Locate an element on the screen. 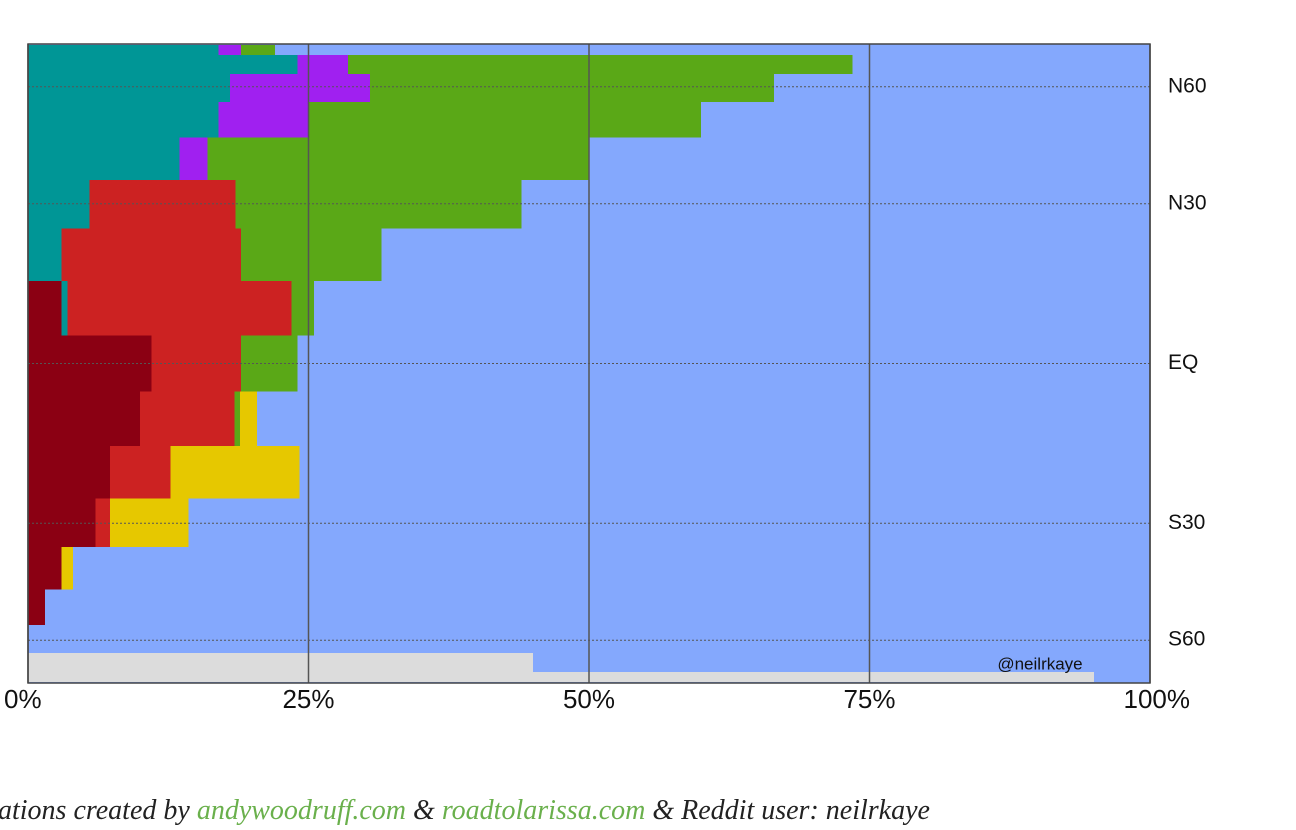  y-tick-label: EQ is located at coordinates (1183, 362).